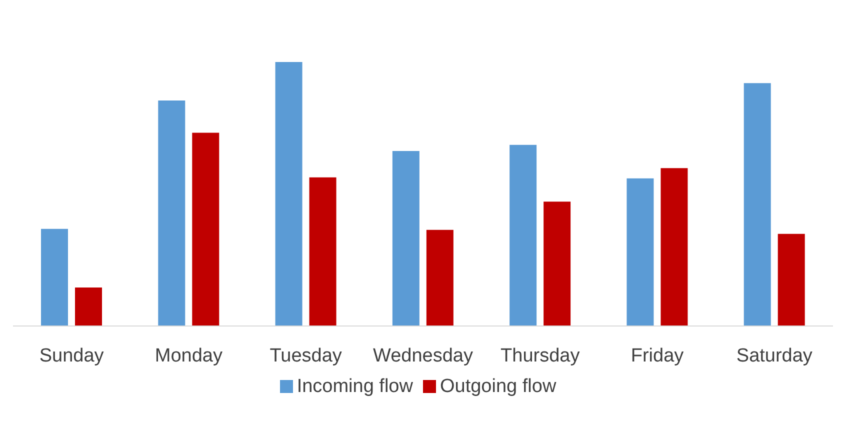 This screenshot has height=426, width=846. Describe the element at coordinates (306, 355) in the screenshot. I see `x-tick-label: Tuesday` at that location.